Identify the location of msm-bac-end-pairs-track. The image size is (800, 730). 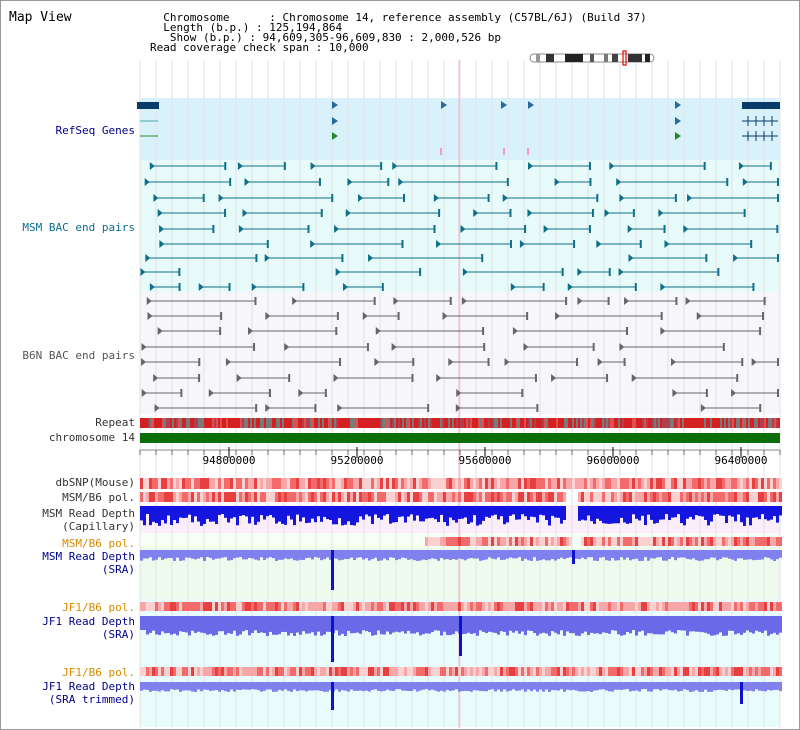
(459, 226).